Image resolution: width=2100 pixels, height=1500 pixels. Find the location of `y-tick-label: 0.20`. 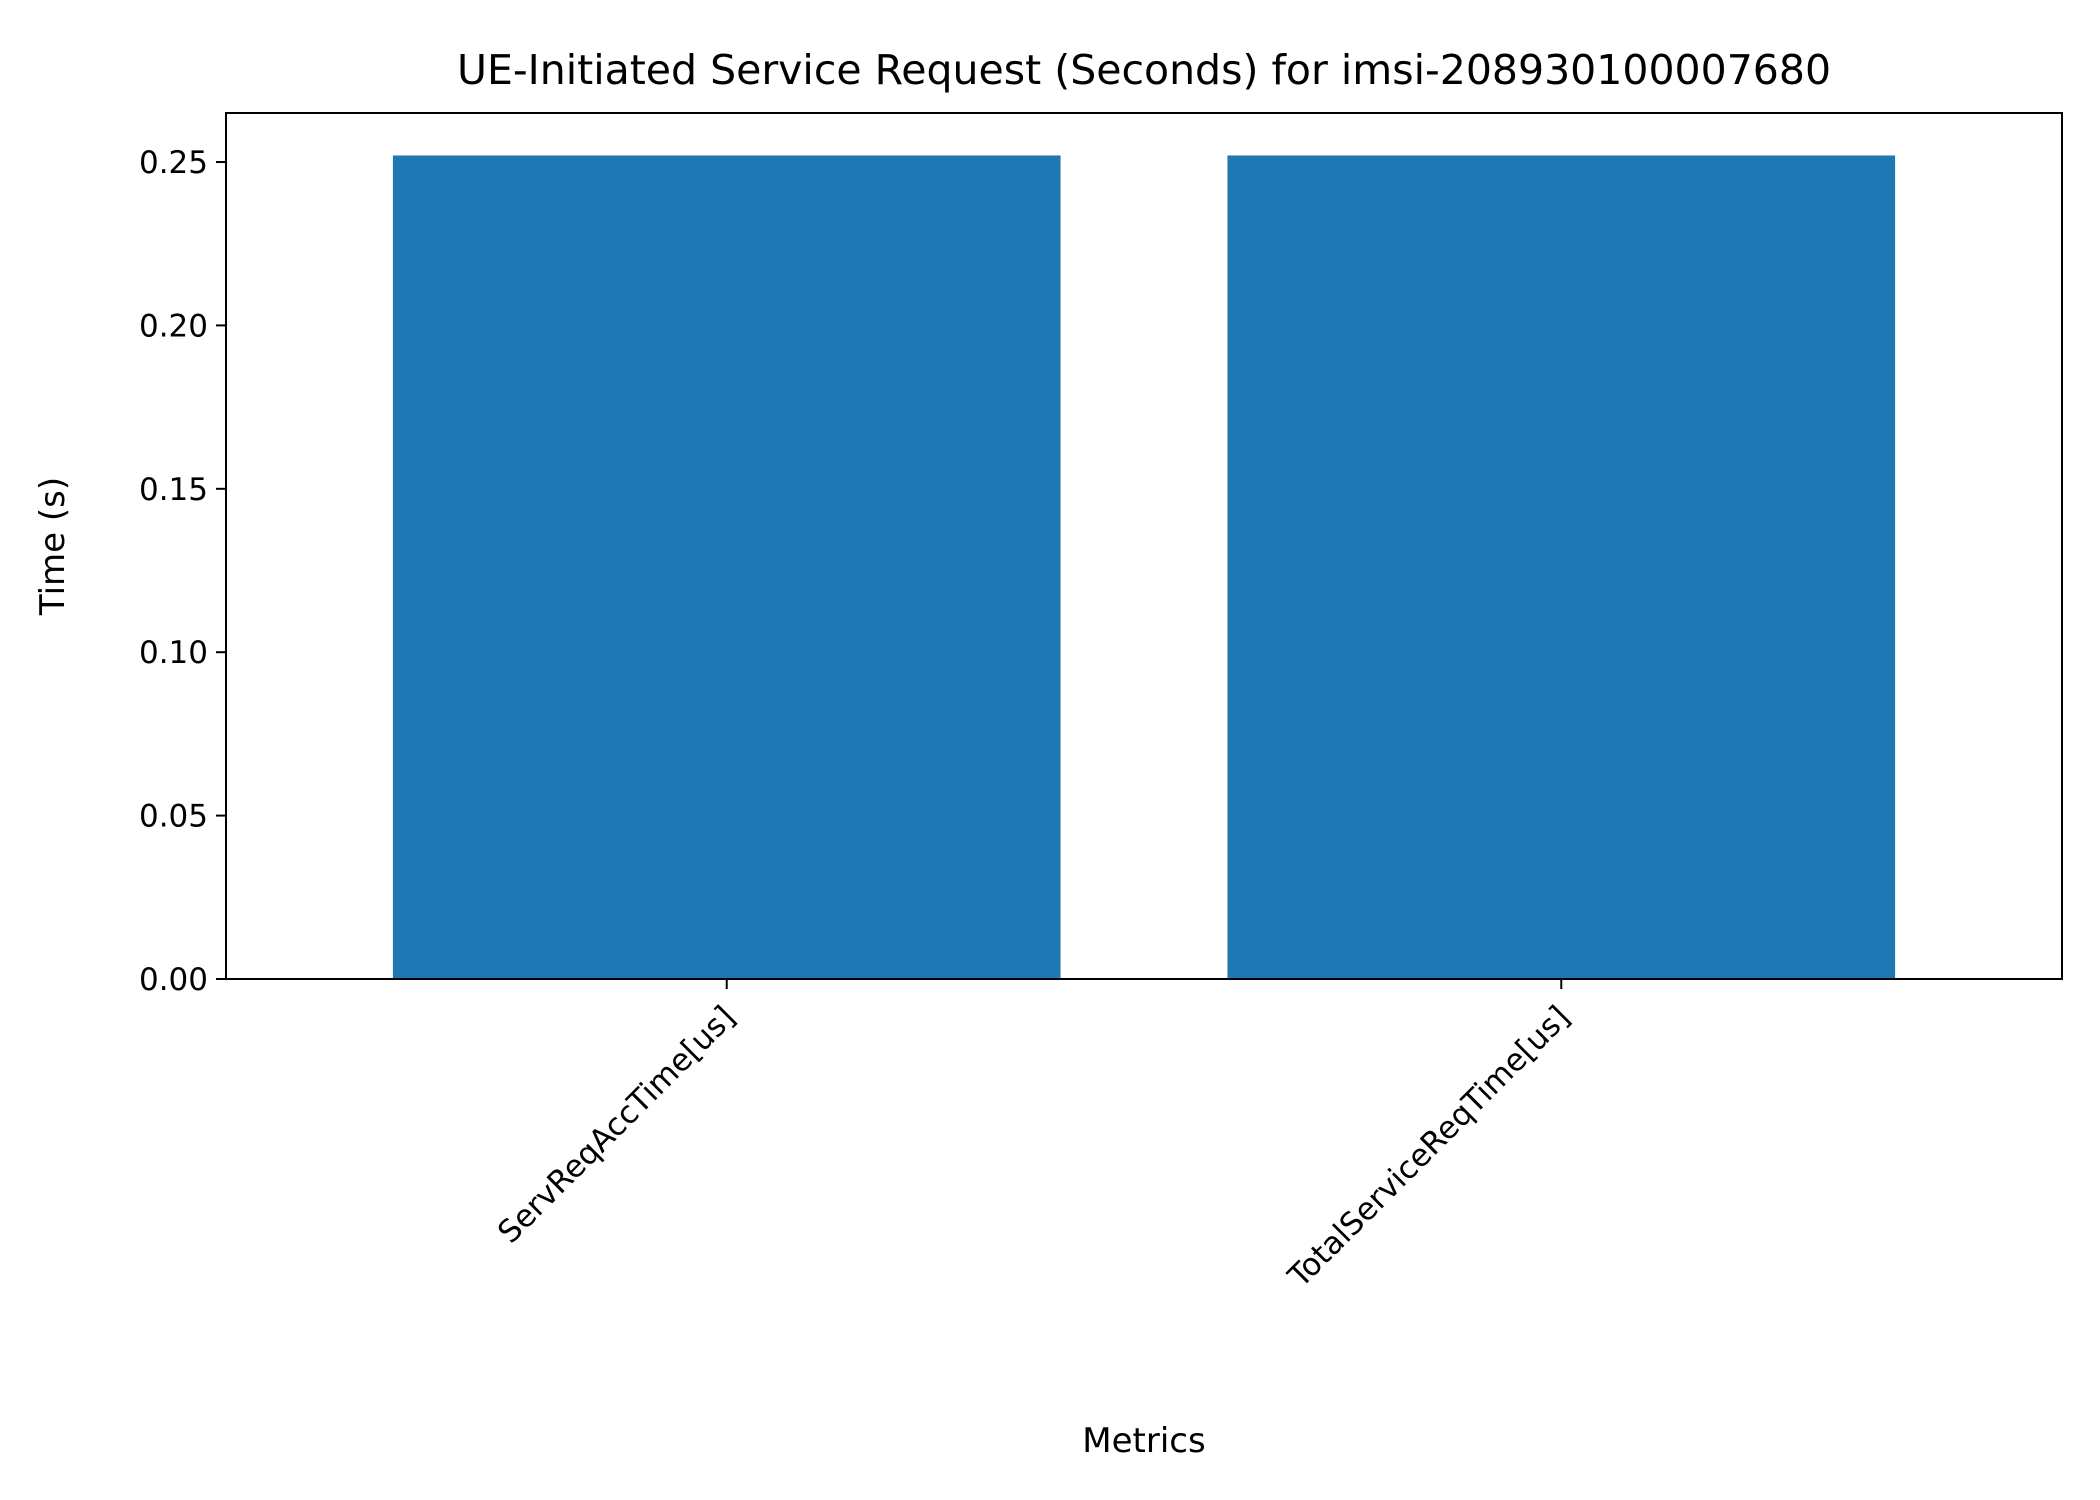

y-tick-label: 0.20 is located at coordinates (173, 326).